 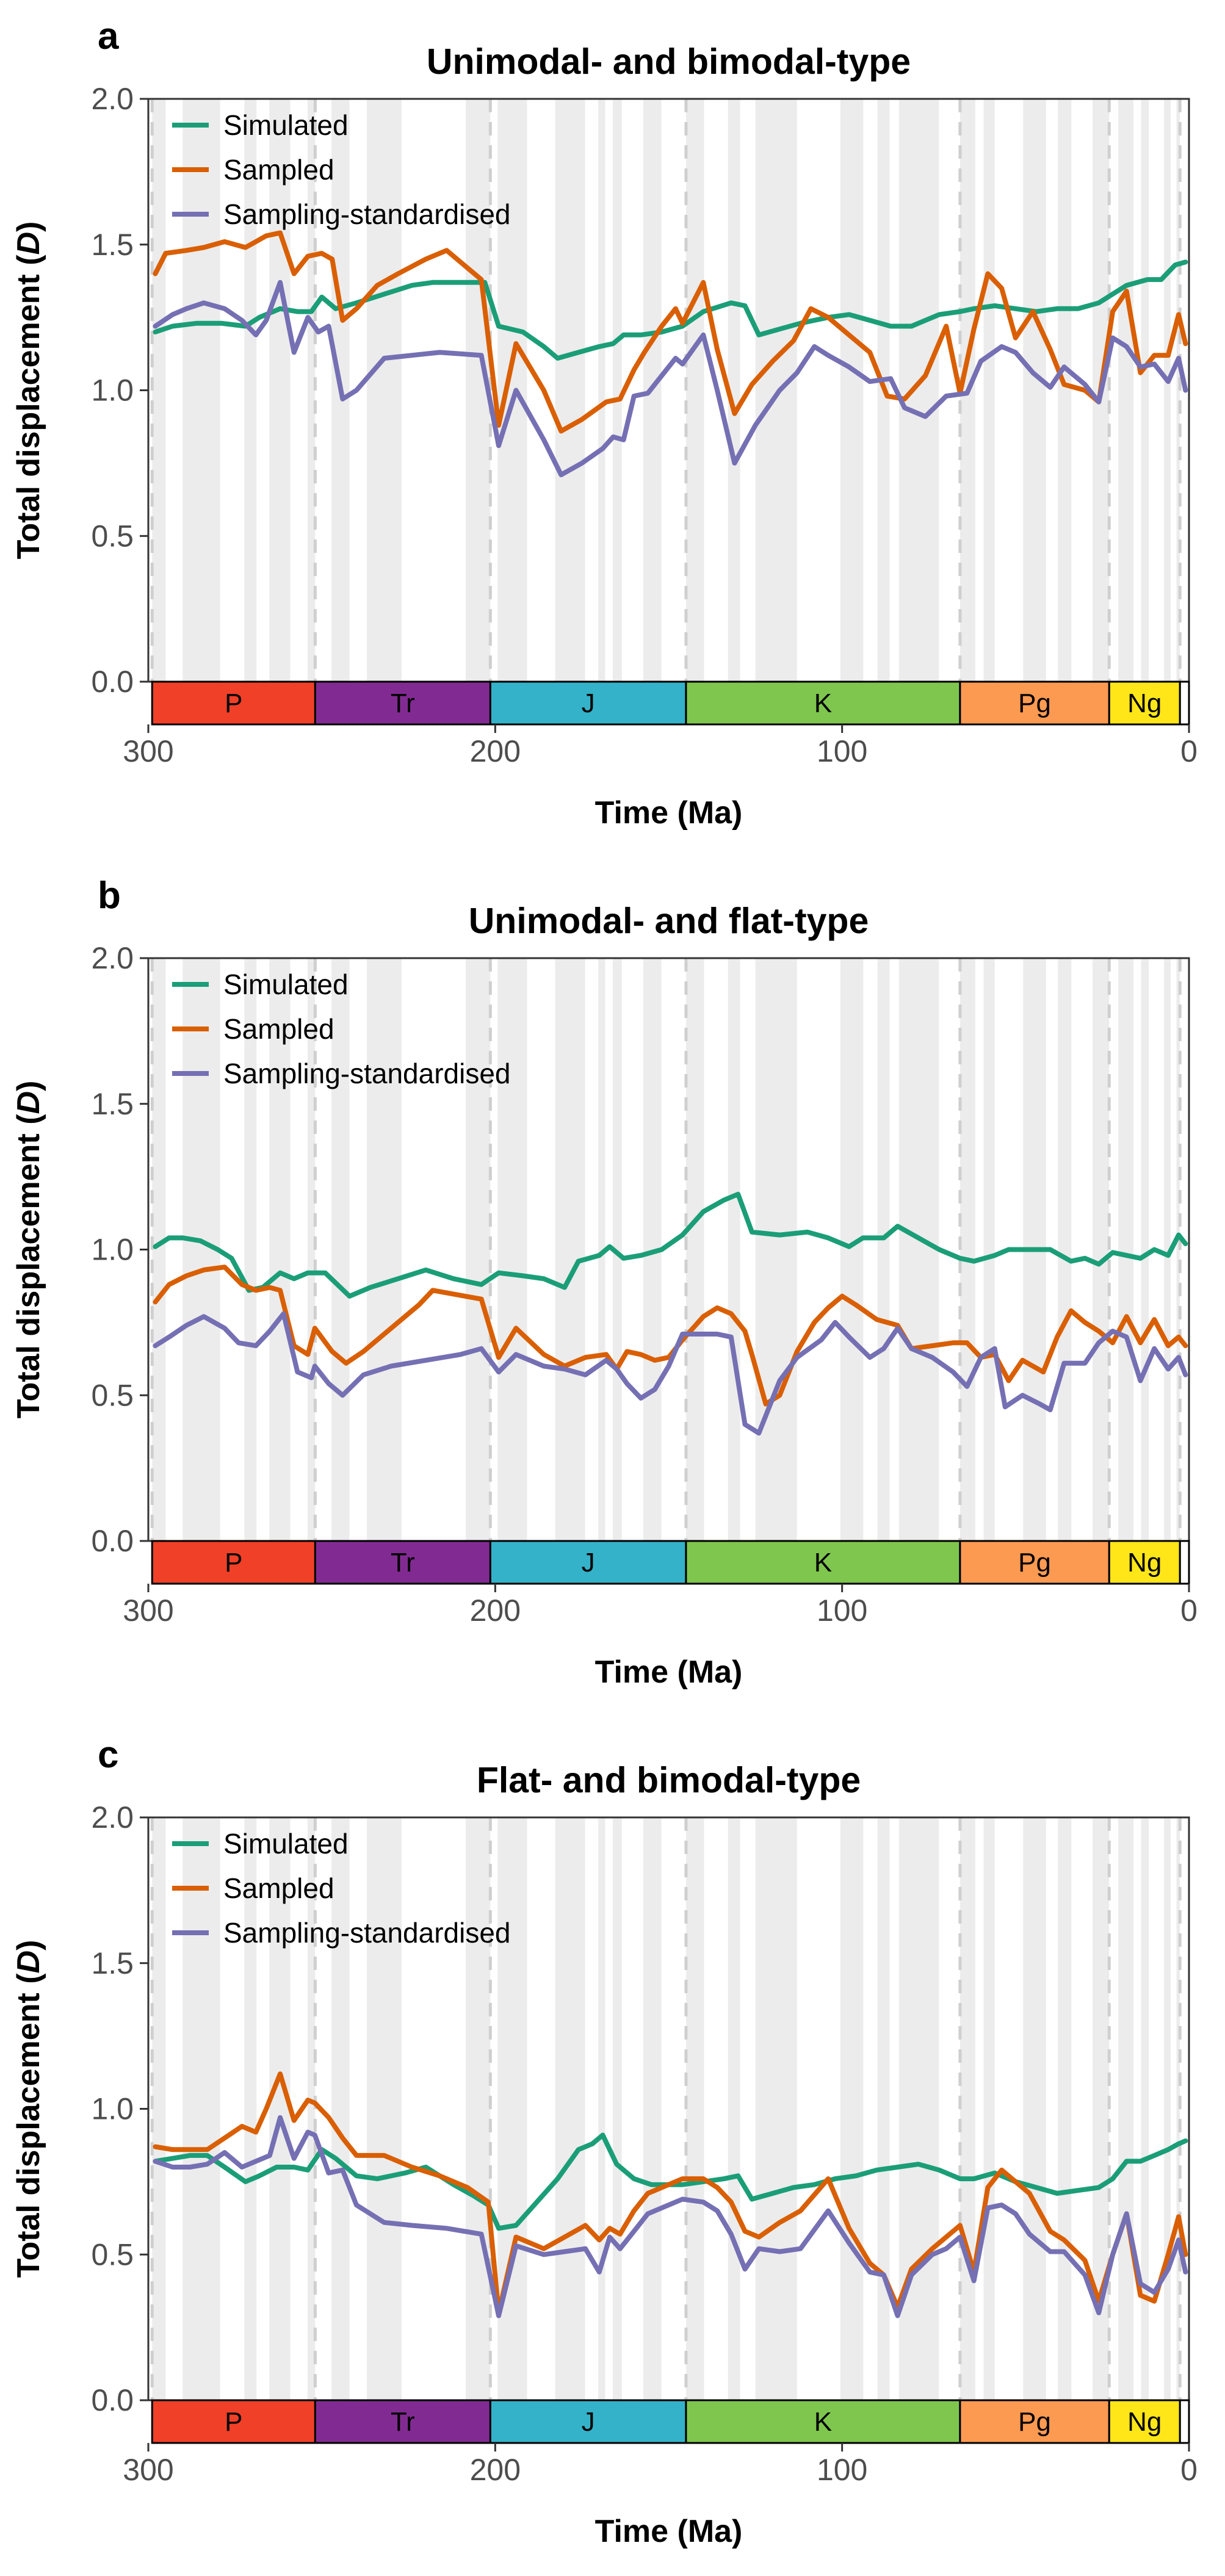 I want to click on period-box-ng, so click(x=1144, y=2421).